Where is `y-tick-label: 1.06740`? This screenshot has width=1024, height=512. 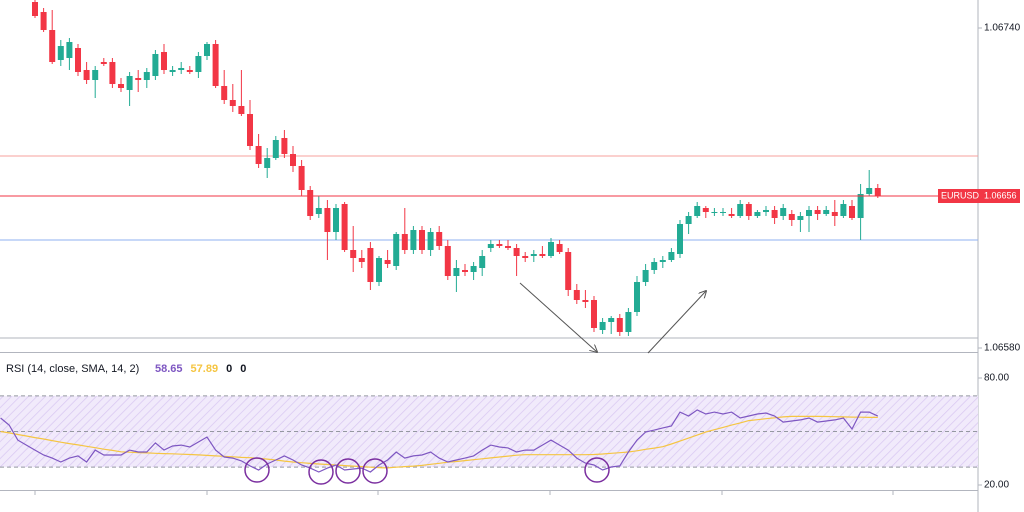 y-tick-label: 1.06740 is located at coordinates (1002, 28).